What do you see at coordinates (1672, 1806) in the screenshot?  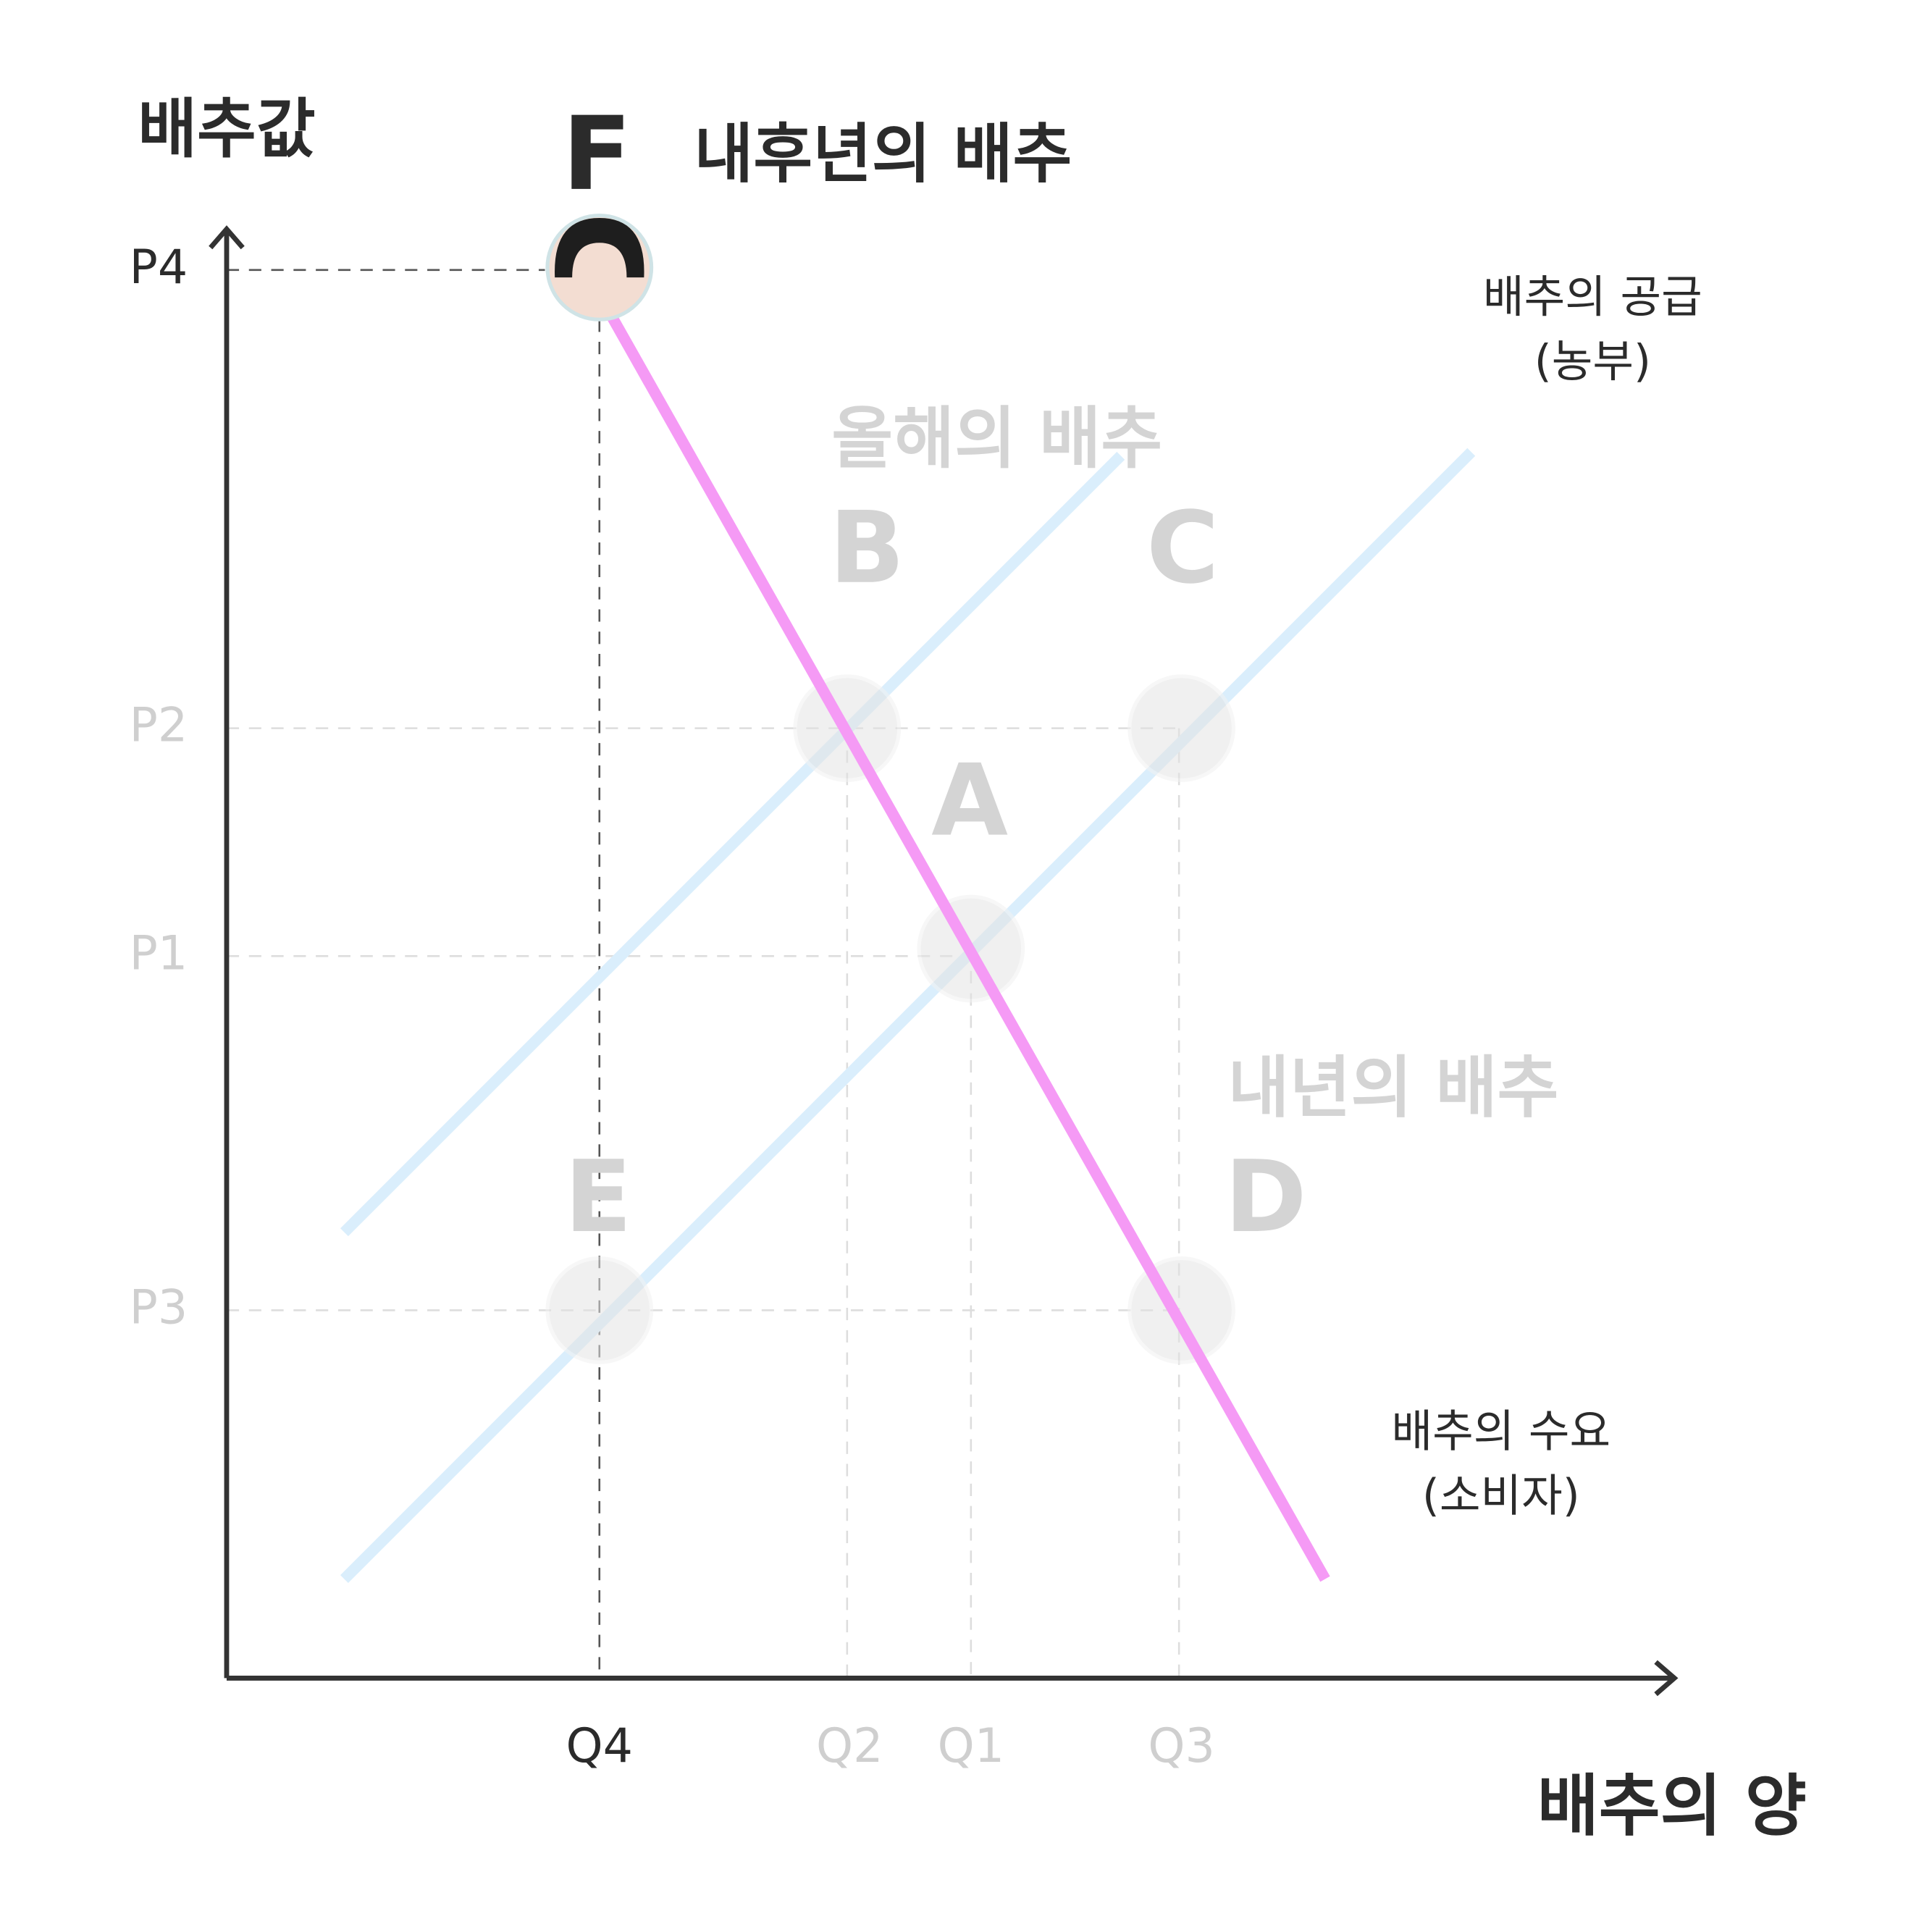 I see `x-axis-label: 배추의 양` at bounding box center [1672, 1806].